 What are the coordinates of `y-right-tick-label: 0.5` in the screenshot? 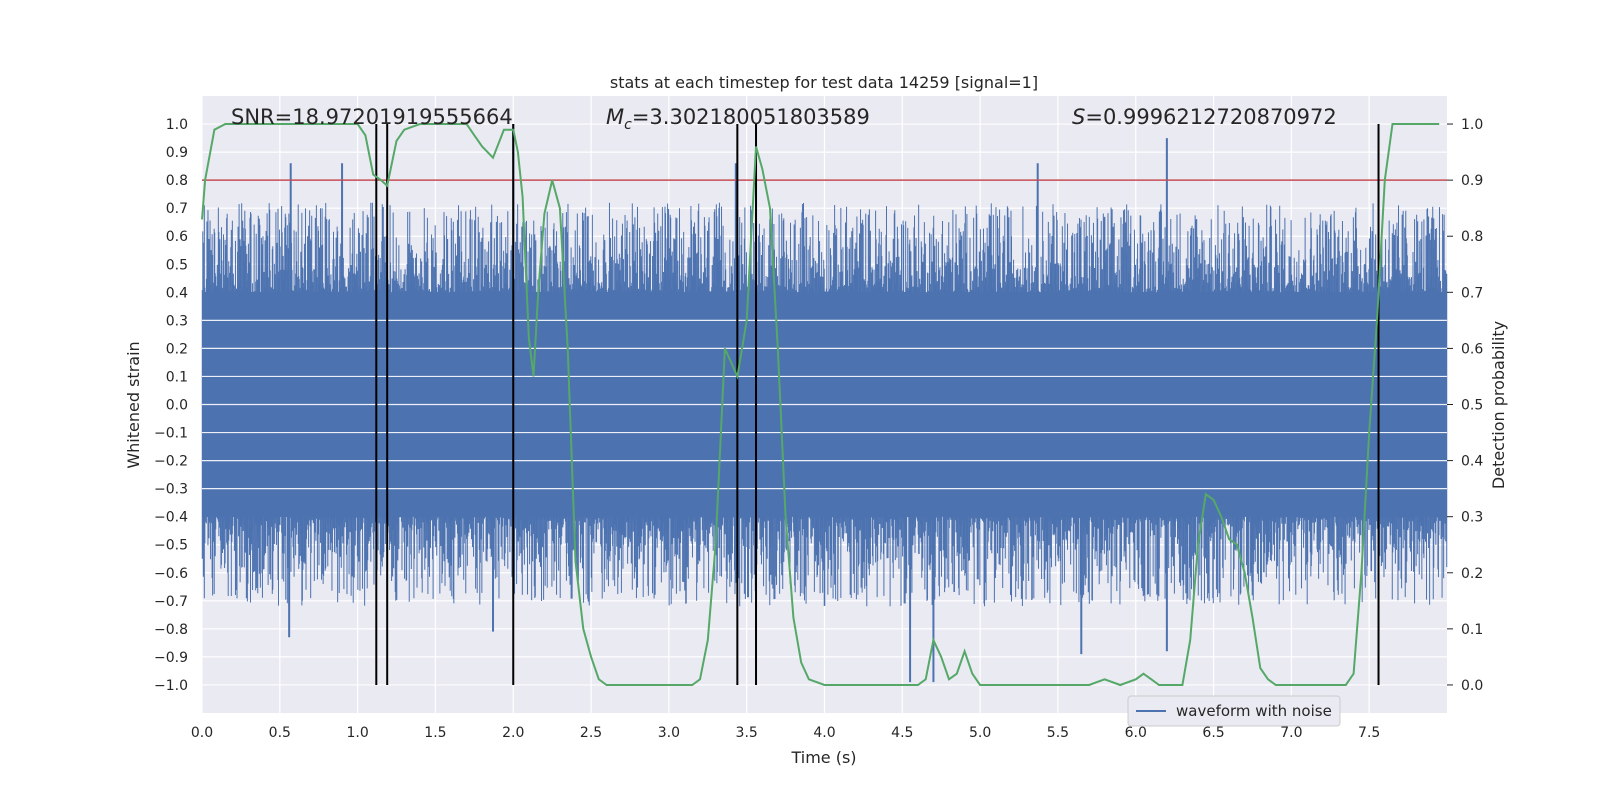 It's located at (1472, 406).